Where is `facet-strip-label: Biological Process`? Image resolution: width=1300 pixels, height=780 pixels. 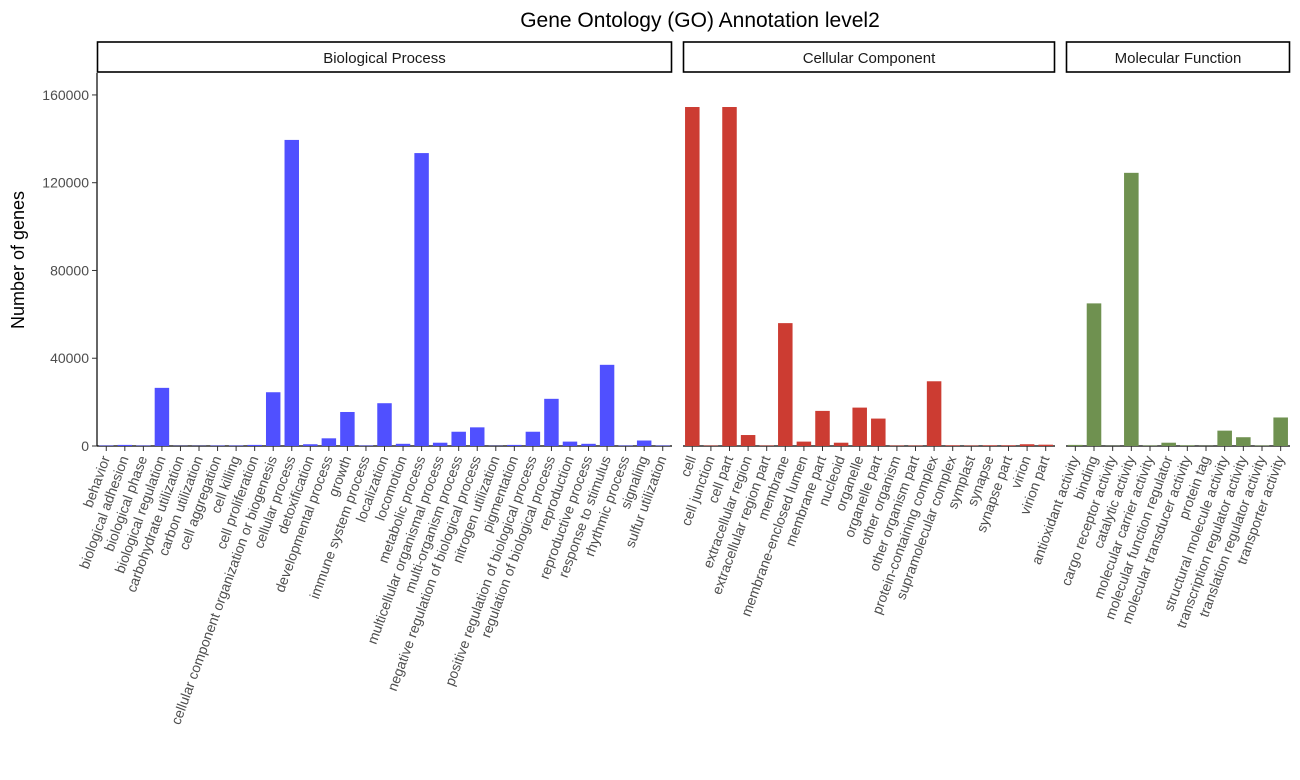
facet-strip-label: Biological Process is located at coordinates (384, 58).